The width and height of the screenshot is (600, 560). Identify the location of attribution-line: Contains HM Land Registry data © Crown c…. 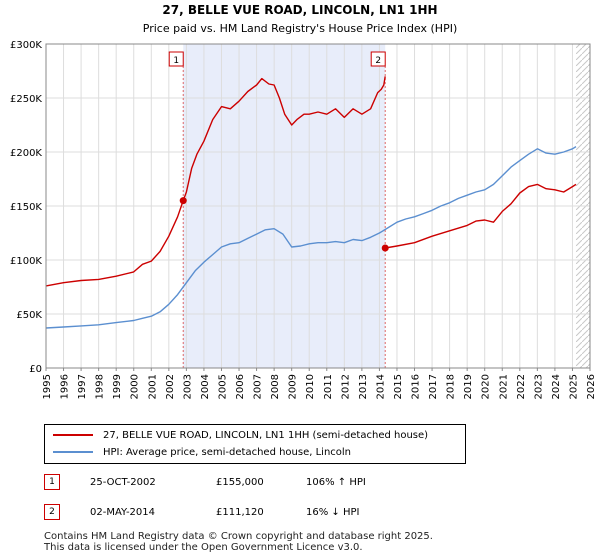
(238, 536).